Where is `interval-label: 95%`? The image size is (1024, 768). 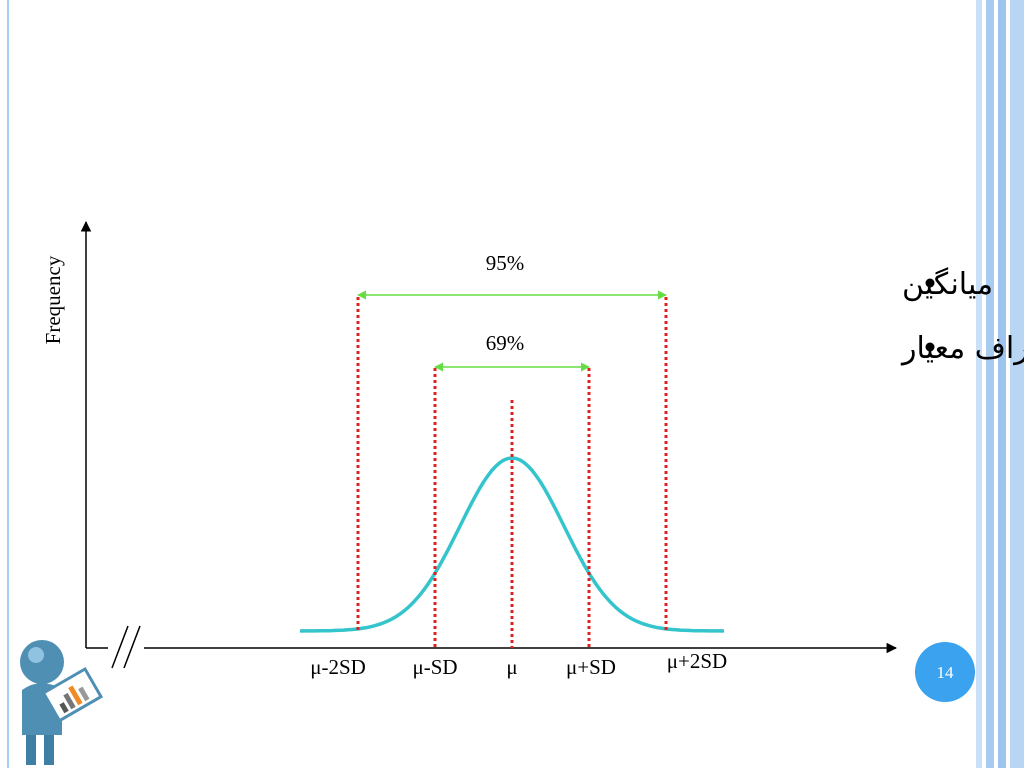
interval-label: 95% is located at coordinates (505, 263).